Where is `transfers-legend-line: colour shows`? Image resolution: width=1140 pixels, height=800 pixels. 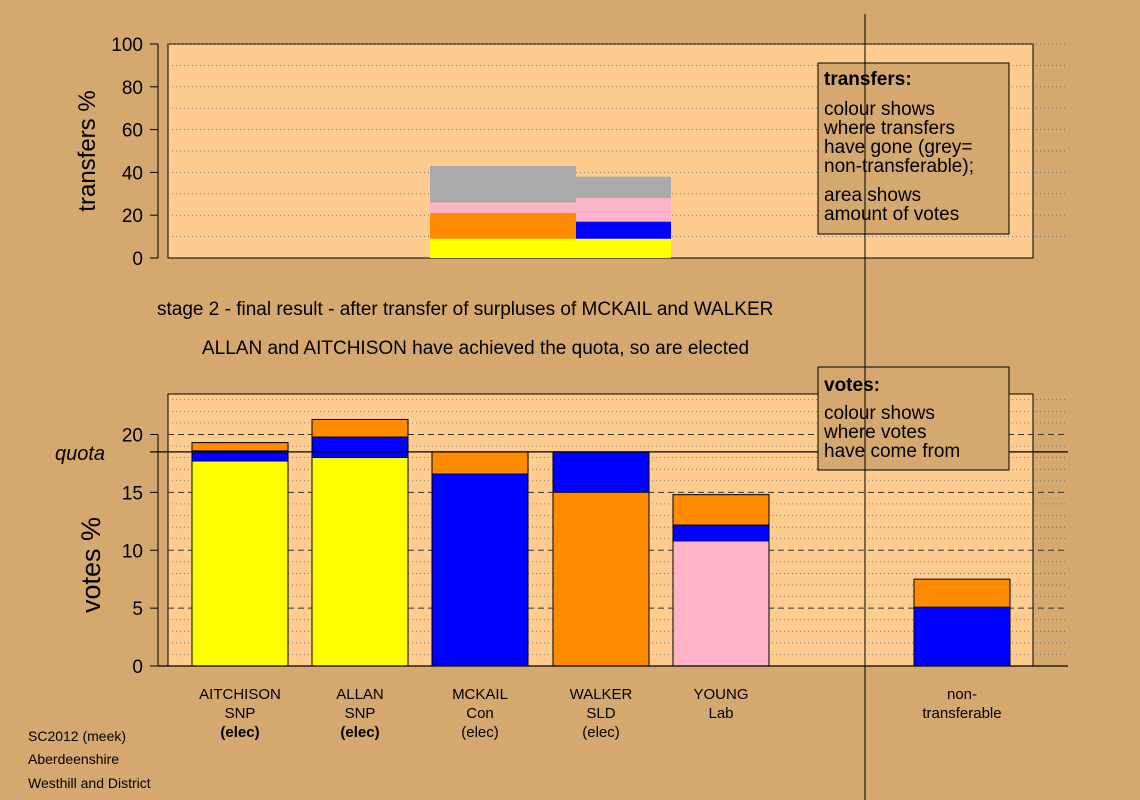
transfers-legend-line: colour shows is located at coordinates (879, 109).